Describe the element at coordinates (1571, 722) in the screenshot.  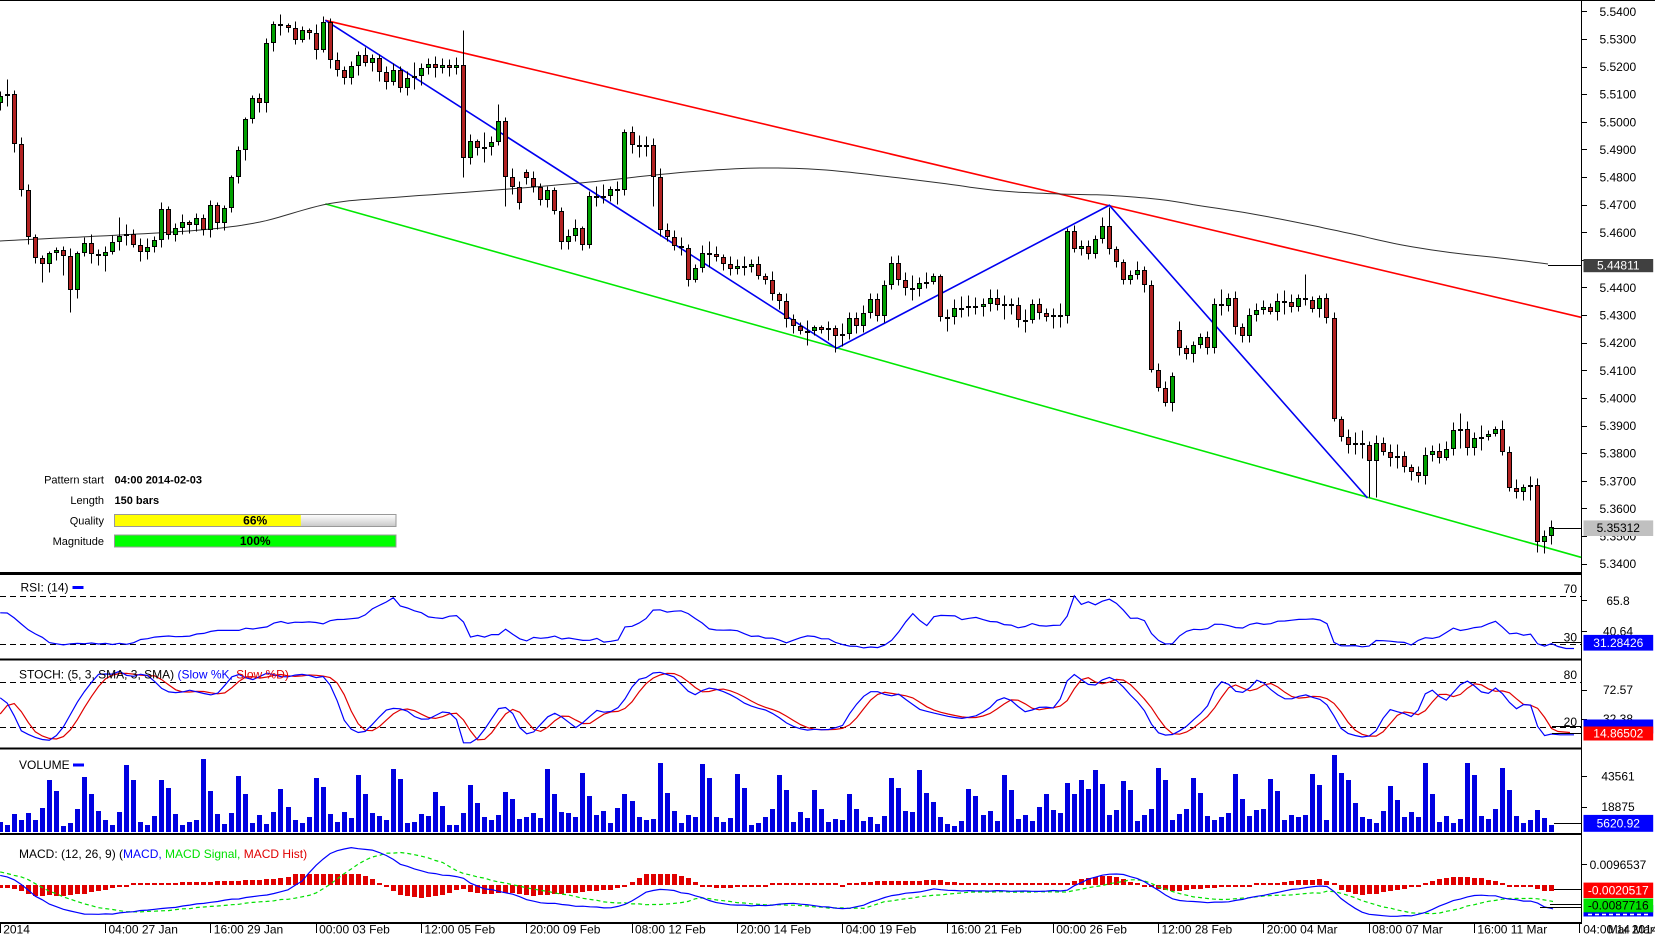
I see `svg-text: 20` at that location.